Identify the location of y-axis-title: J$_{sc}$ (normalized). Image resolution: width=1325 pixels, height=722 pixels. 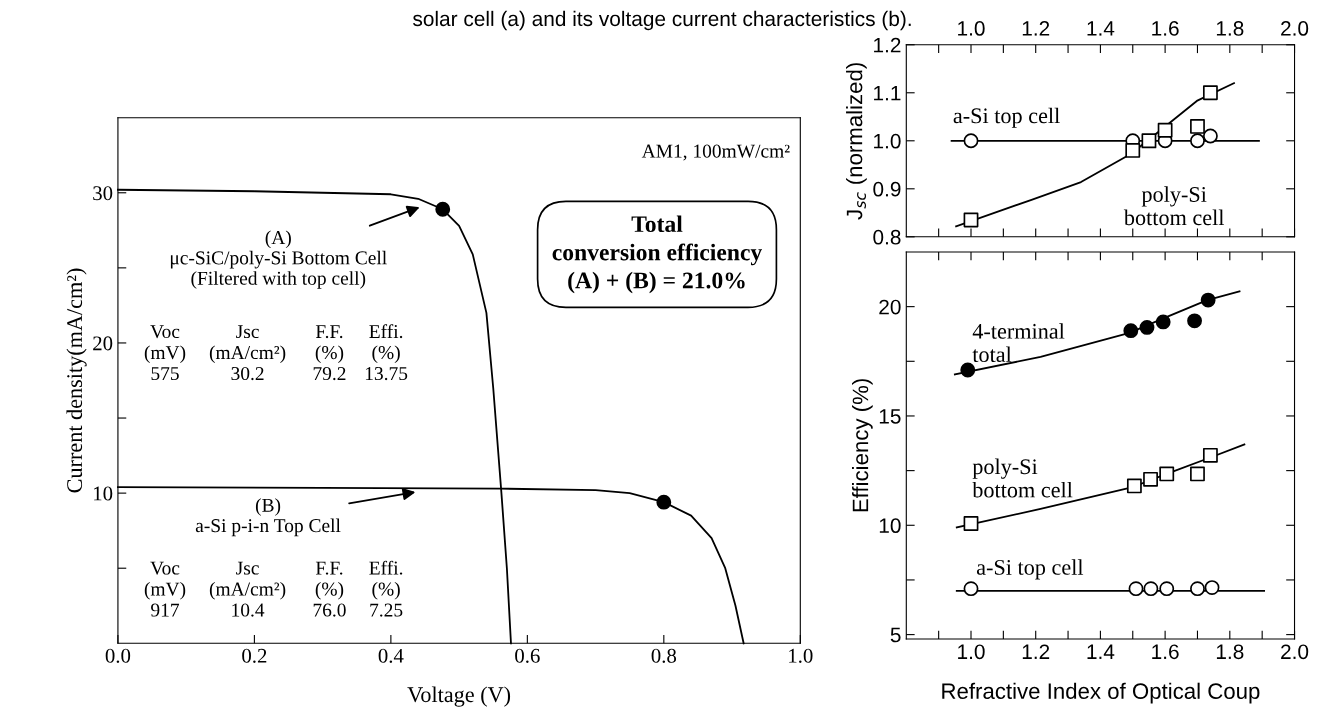
(856, 141).